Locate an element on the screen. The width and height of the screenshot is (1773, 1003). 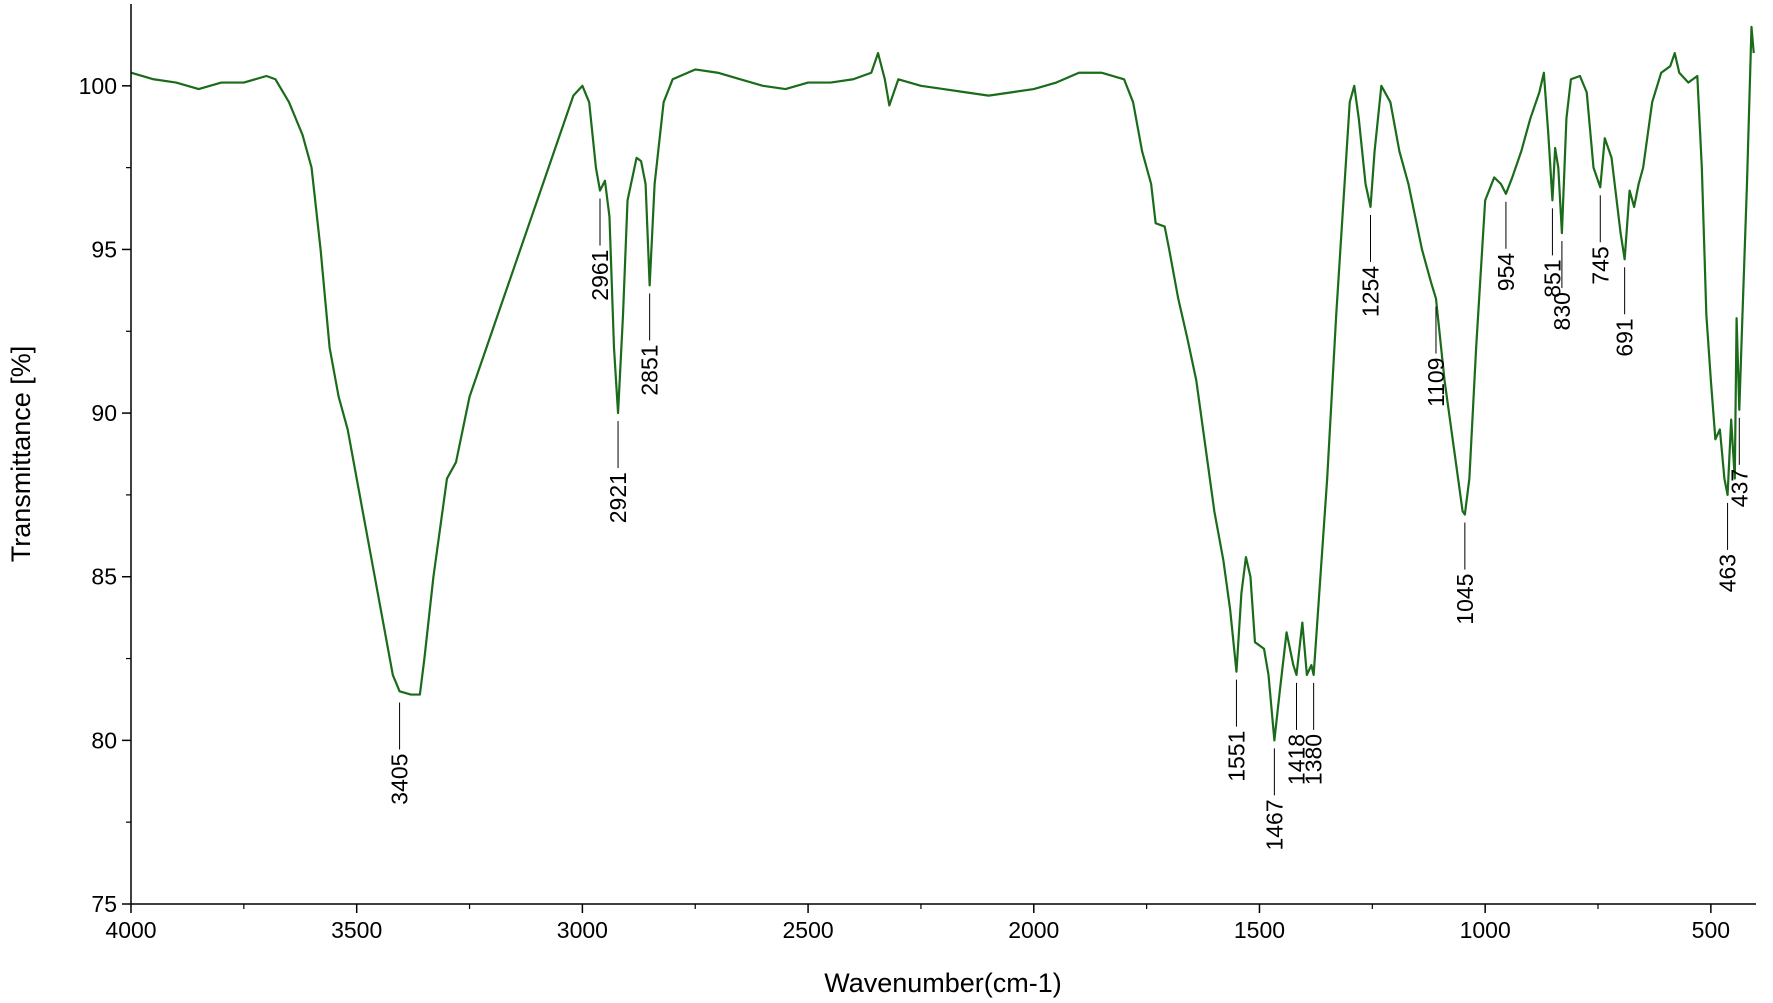
x-tick-label: 3000 is located at coordinates (582, 930).